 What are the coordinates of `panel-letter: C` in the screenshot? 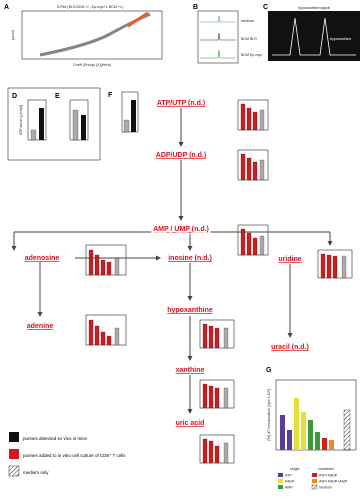 It's located at (265, 7).